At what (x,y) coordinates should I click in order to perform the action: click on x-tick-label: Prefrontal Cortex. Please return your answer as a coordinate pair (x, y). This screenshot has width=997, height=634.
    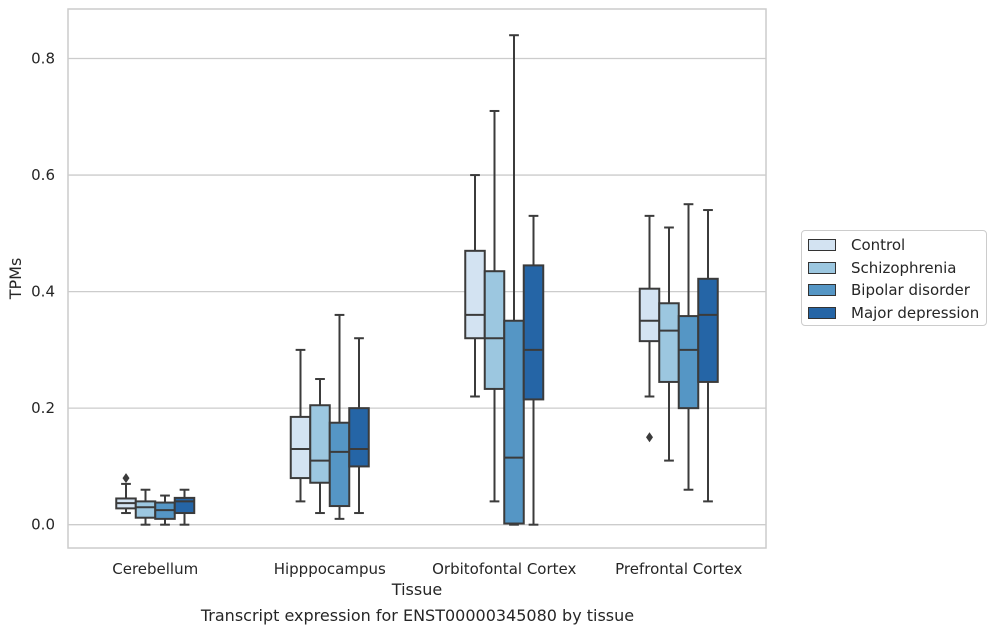
    Looking at the image, I should click on (678, 569).